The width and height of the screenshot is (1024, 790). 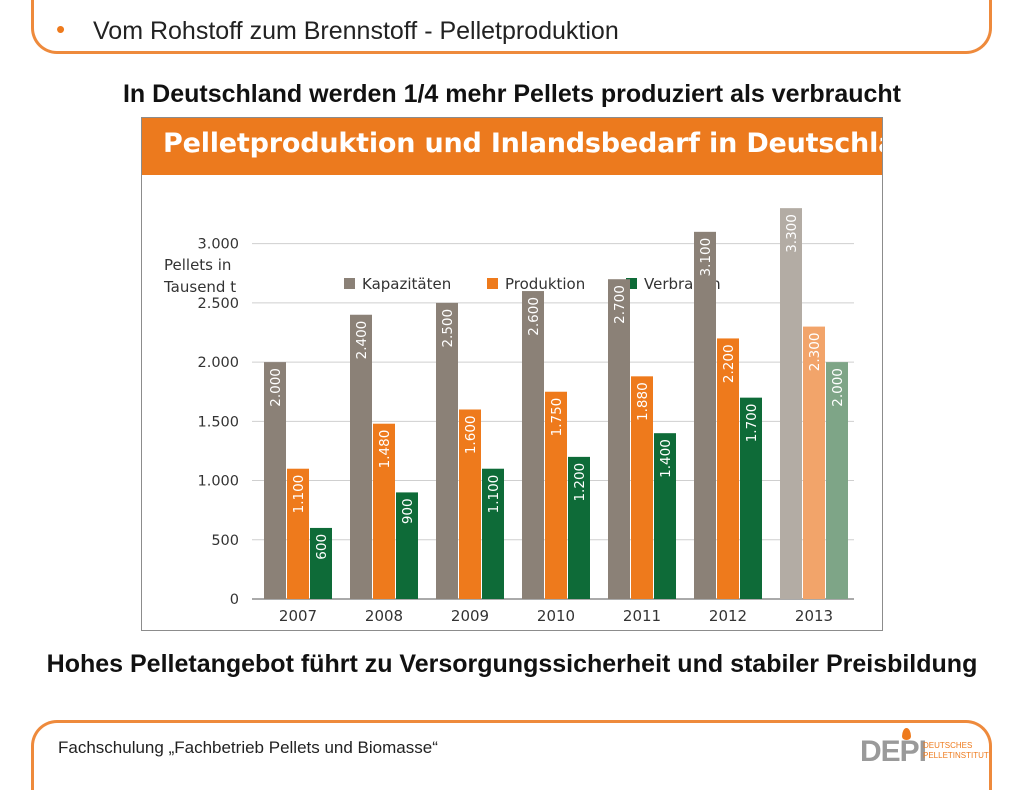 I want to click on logo-subtitle-line1: DEUTSCHES, so click(x=948, y=745).